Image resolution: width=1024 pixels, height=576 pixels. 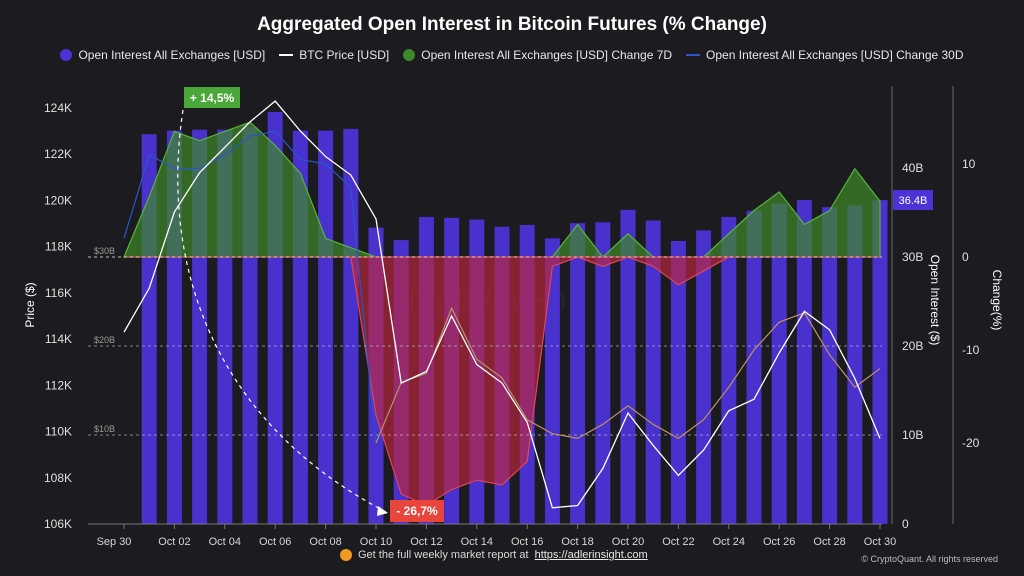 What do you see at coordinates (104, 429) in the screenshot?
I see `oi-grid-label: $10B` at bounding box center [104, 429].